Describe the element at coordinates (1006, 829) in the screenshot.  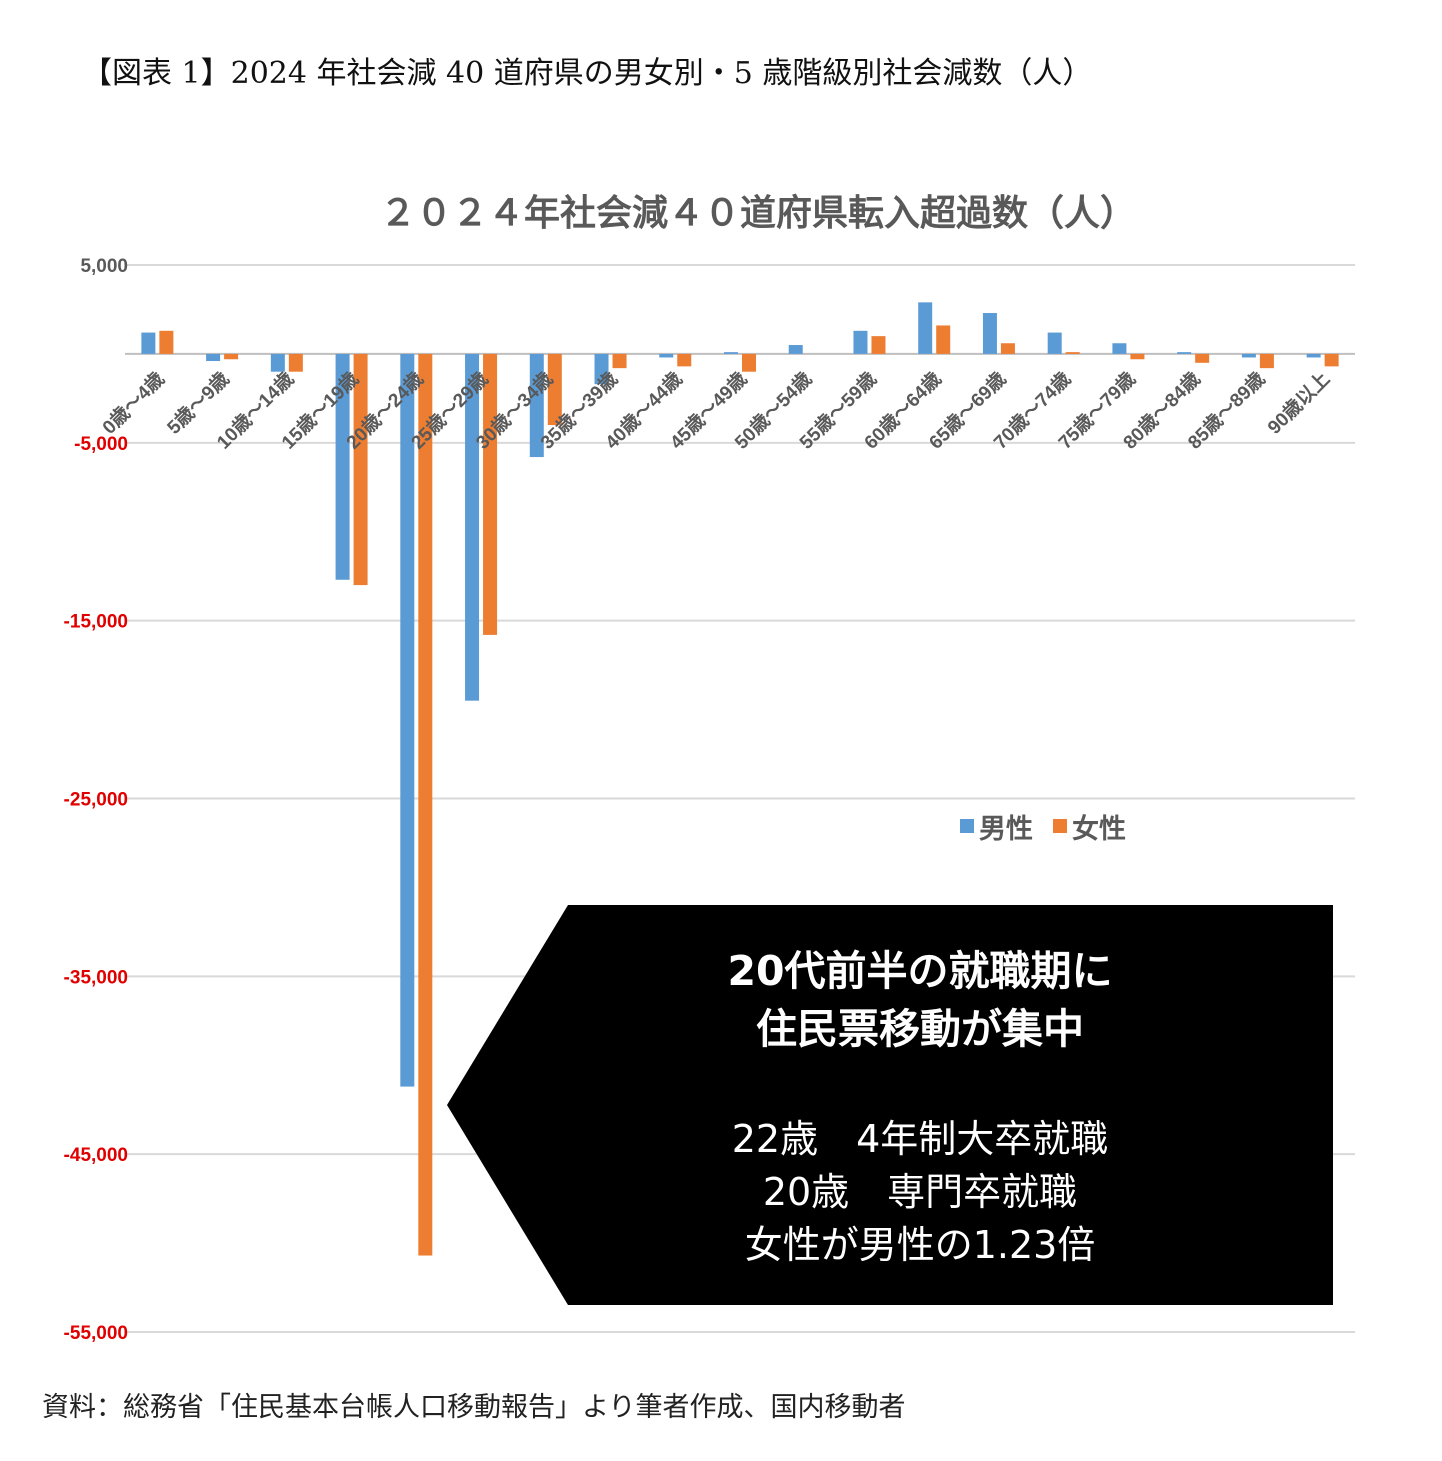
I see `legend-label-male: 男性` at that location.